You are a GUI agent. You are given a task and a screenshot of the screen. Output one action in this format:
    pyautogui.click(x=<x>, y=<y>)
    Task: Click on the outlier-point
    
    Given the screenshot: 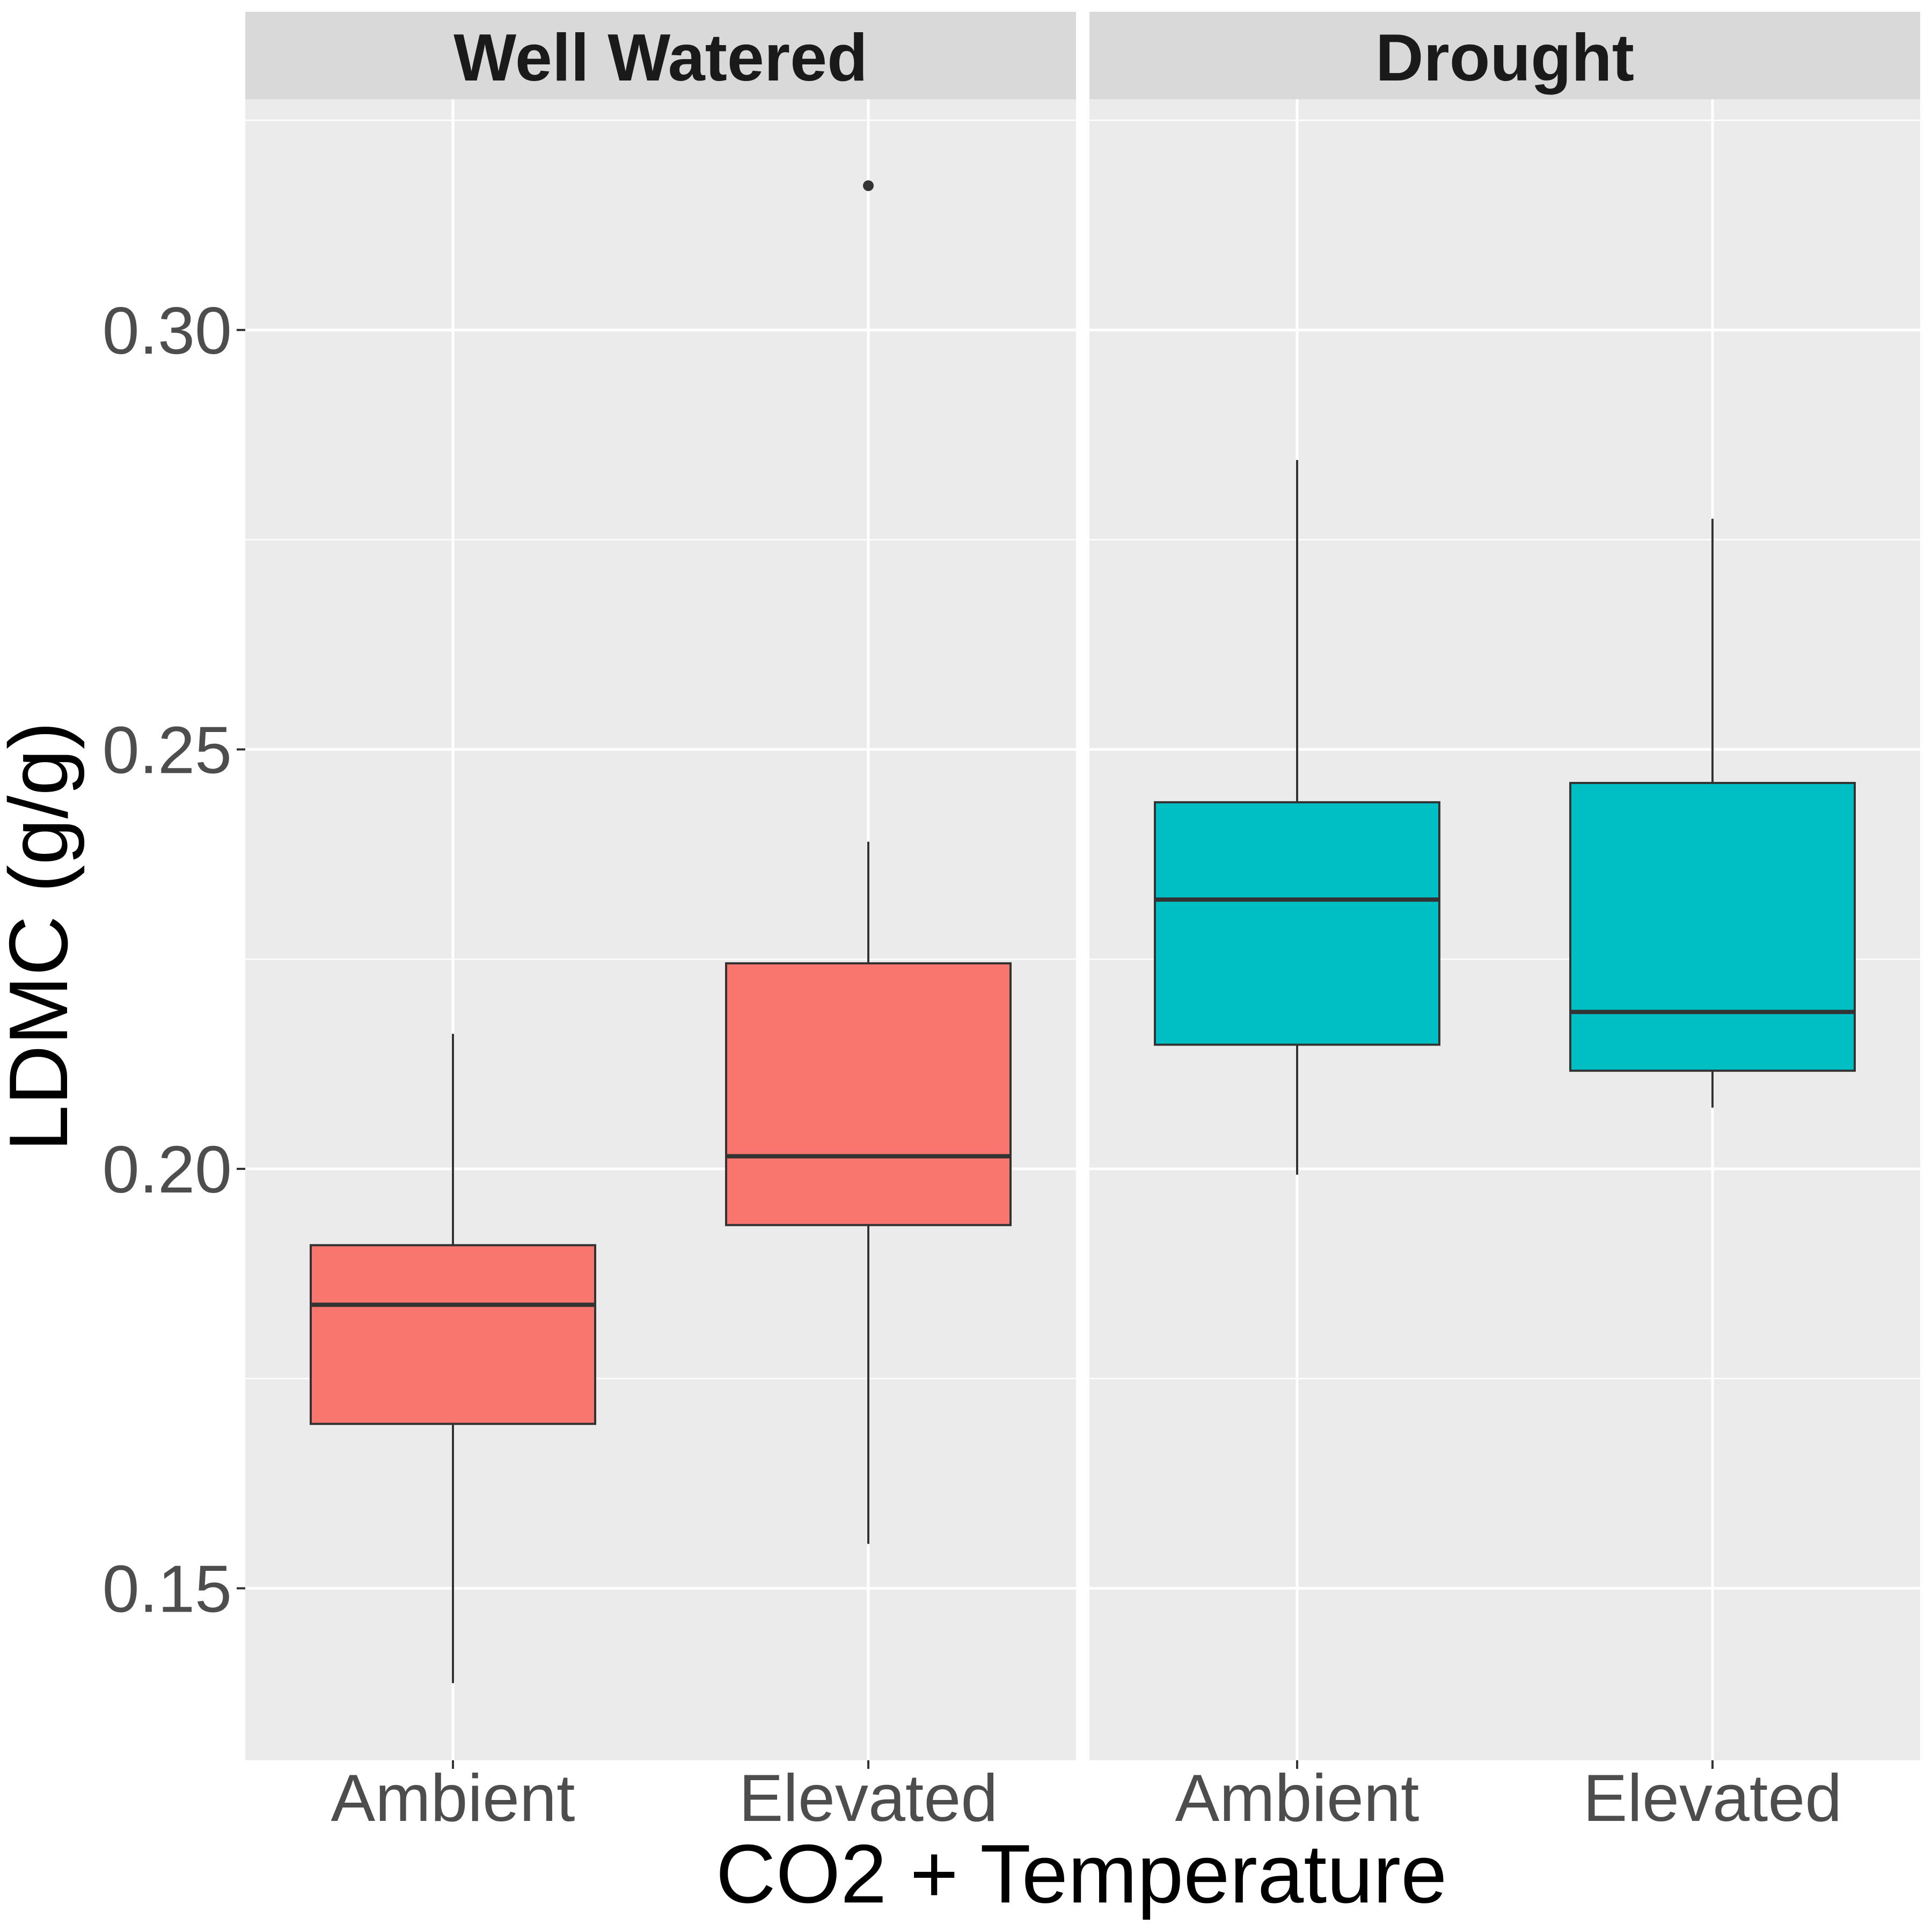 What is the action you would take?
    pyautogui.click(x=868, y=186)
    